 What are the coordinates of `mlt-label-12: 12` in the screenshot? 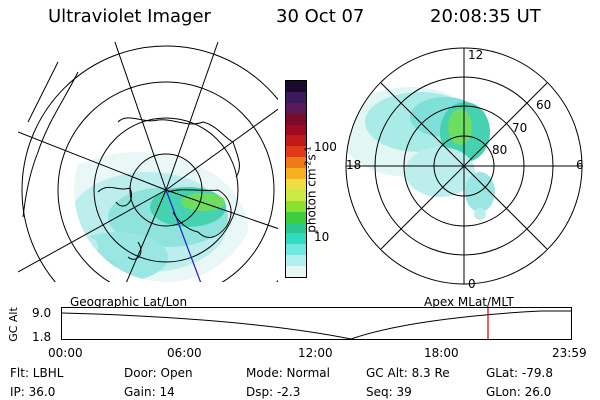 It's located at (476, 55).